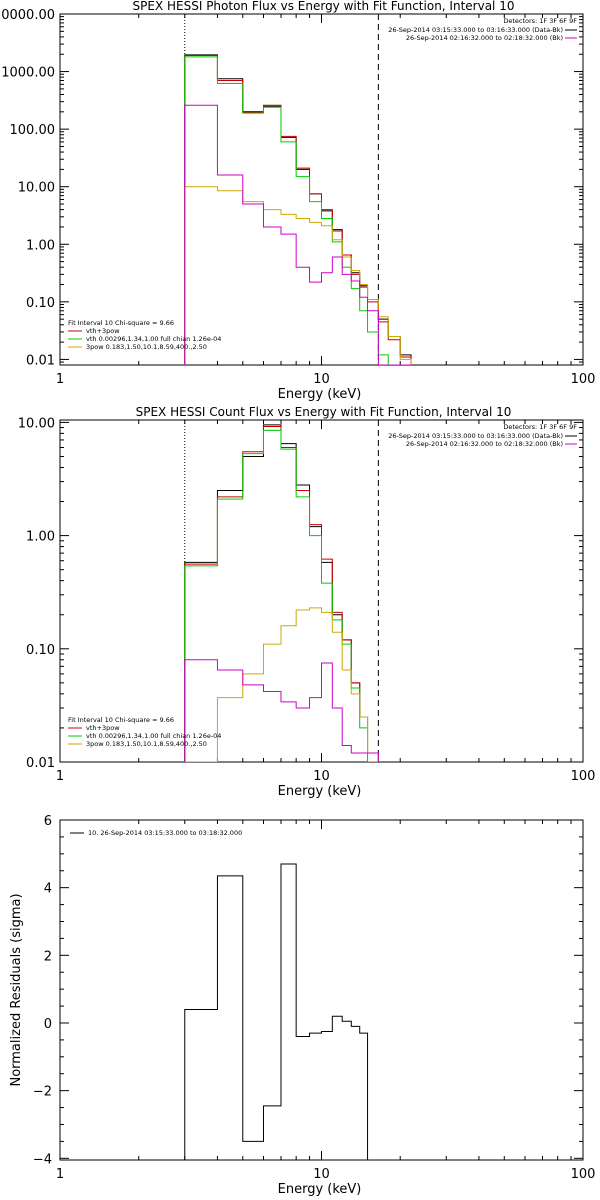 This screenshot has width=600, height=1200. Describe the element at coordinates (48, 1024) in the screenshot. I see `y-tick-label: 0` at that location.